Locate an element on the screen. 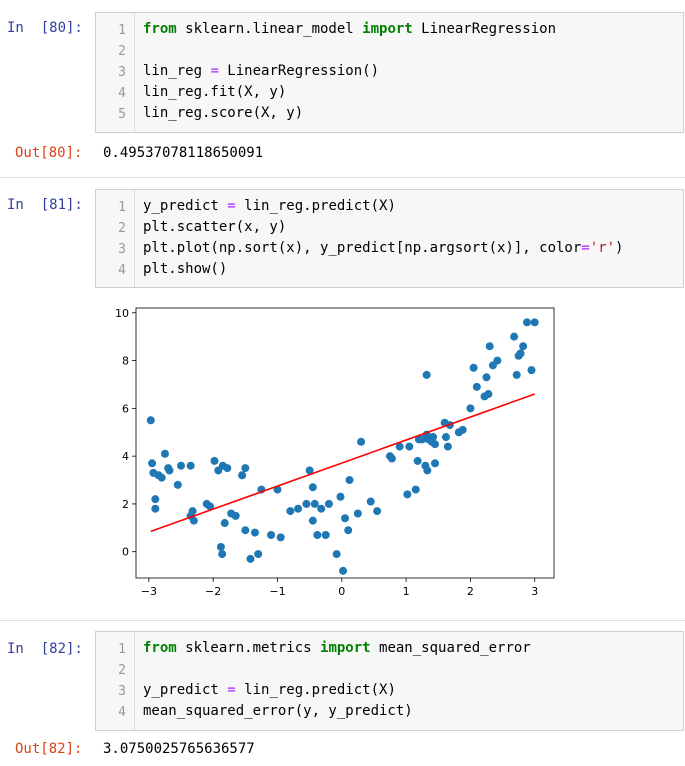  output-value: 3.0750025765636577 is located at coordinates (179, 749).